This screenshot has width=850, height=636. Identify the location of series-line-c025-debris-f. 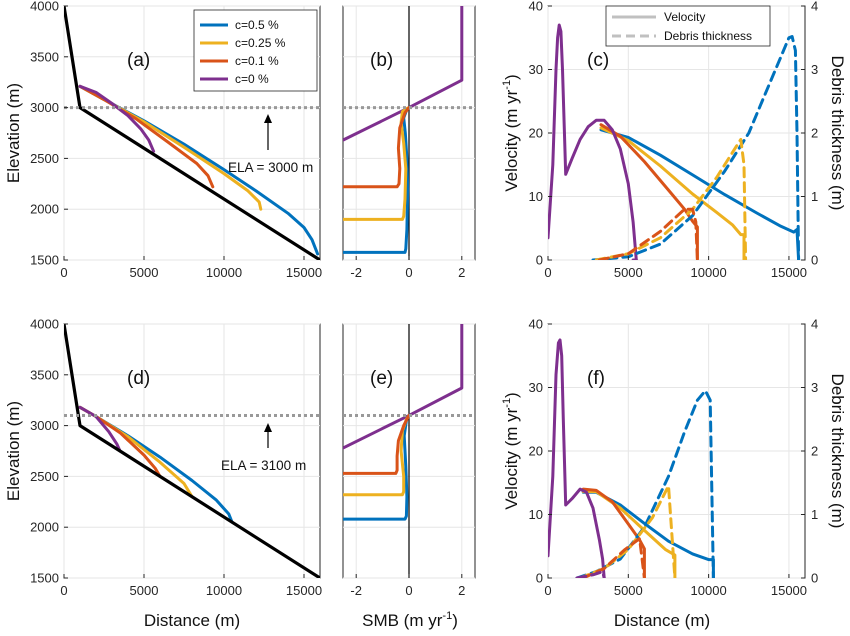
(627, 531).